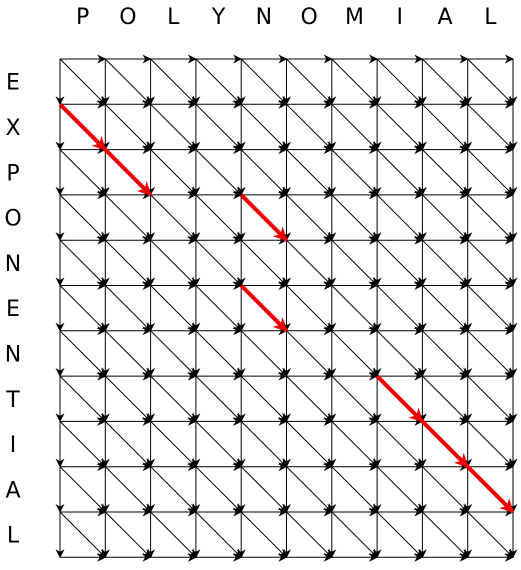 The width and height of the screenshot is (521, 570). Describe the element at coordinates (264, 17) in the screenshot. I see `top-letter: N` at that location.